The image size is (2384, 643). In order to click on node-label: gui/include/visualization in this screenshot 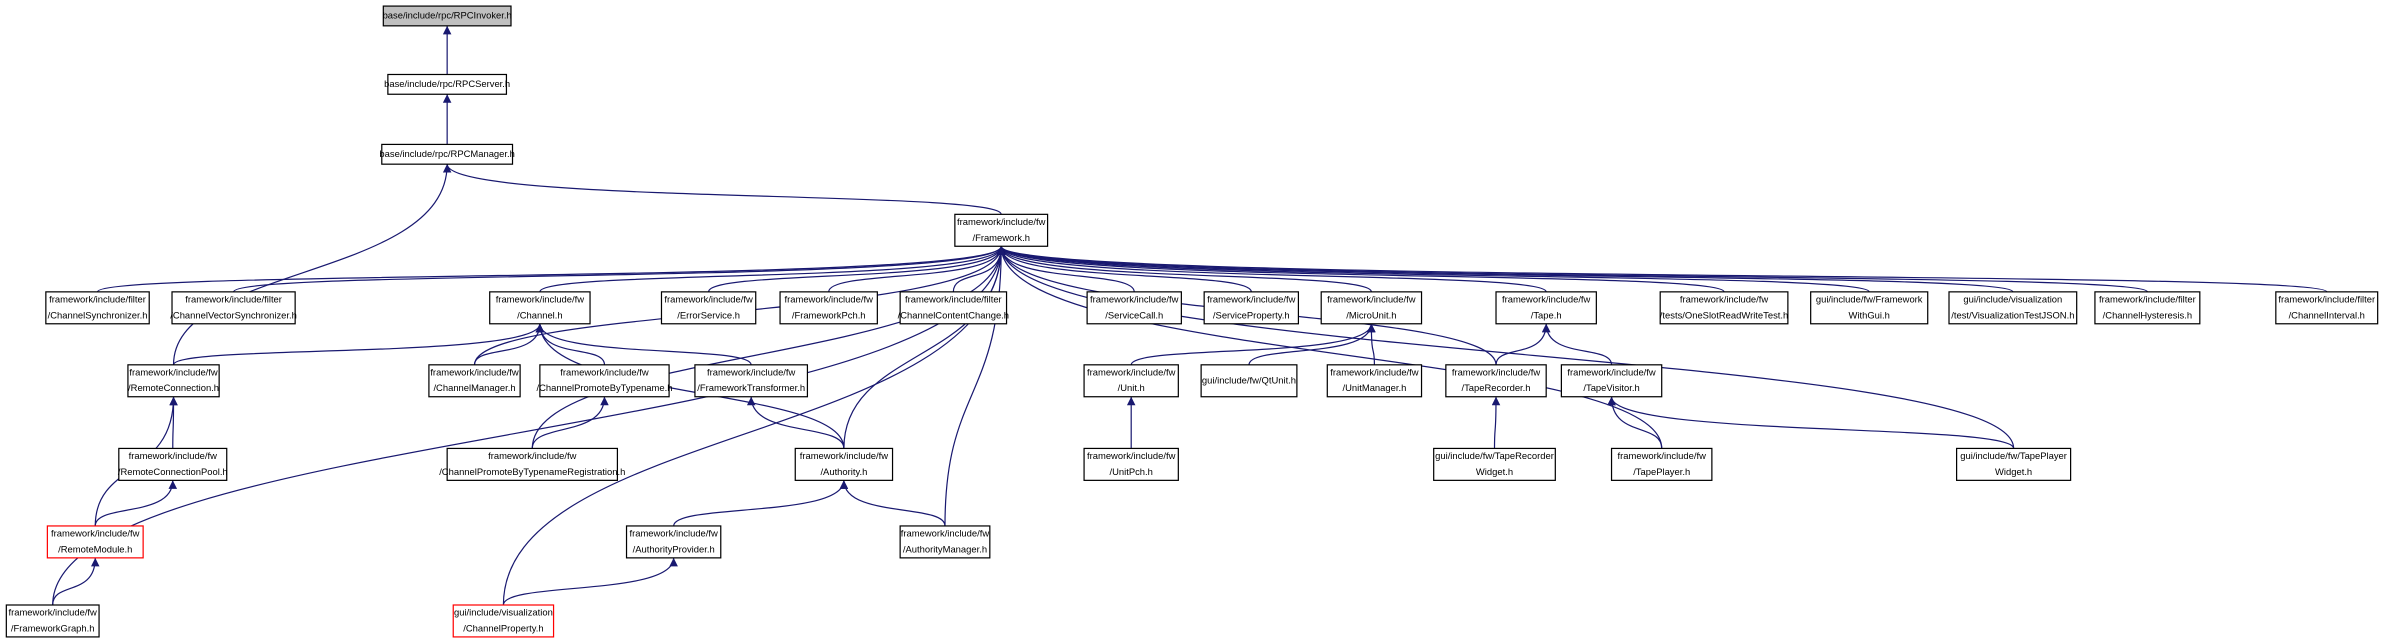, I will do `click(503, 611)`.